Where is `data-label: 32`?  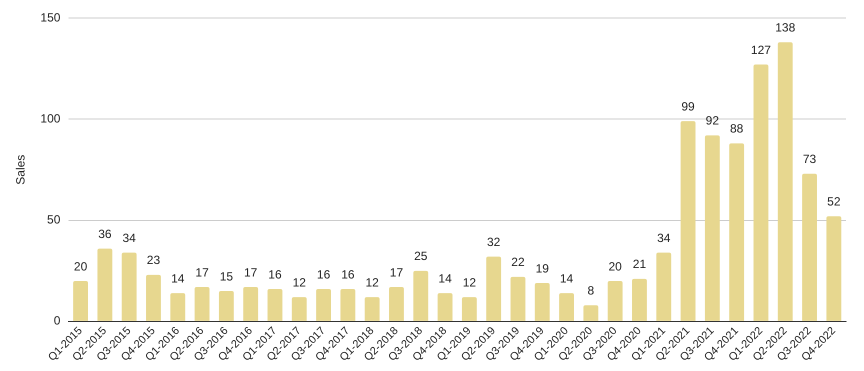 data-label: 32 is located at coordinates (493, 241).